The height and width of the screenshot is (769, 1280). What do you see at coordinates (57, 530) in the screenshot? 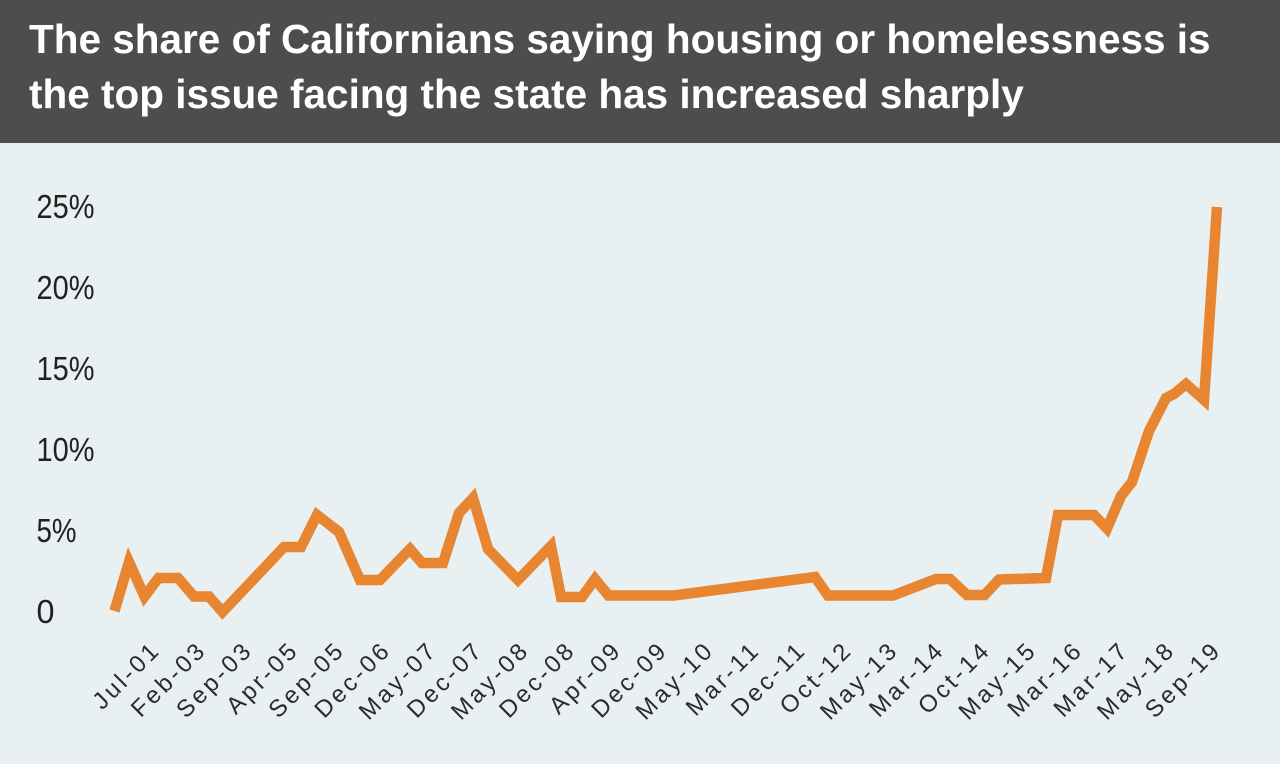
I see `svg-text: 5%` at bounding box center [57, 530].